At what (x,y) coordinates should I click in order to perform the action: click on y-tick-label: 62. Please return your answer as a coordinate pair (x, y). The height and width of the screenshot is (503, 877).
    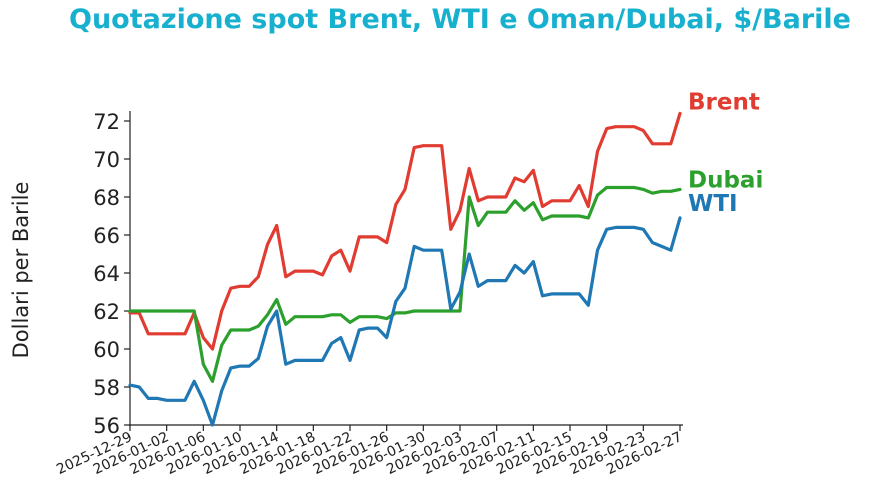
    Looking at the image, I should click on (106, 312).